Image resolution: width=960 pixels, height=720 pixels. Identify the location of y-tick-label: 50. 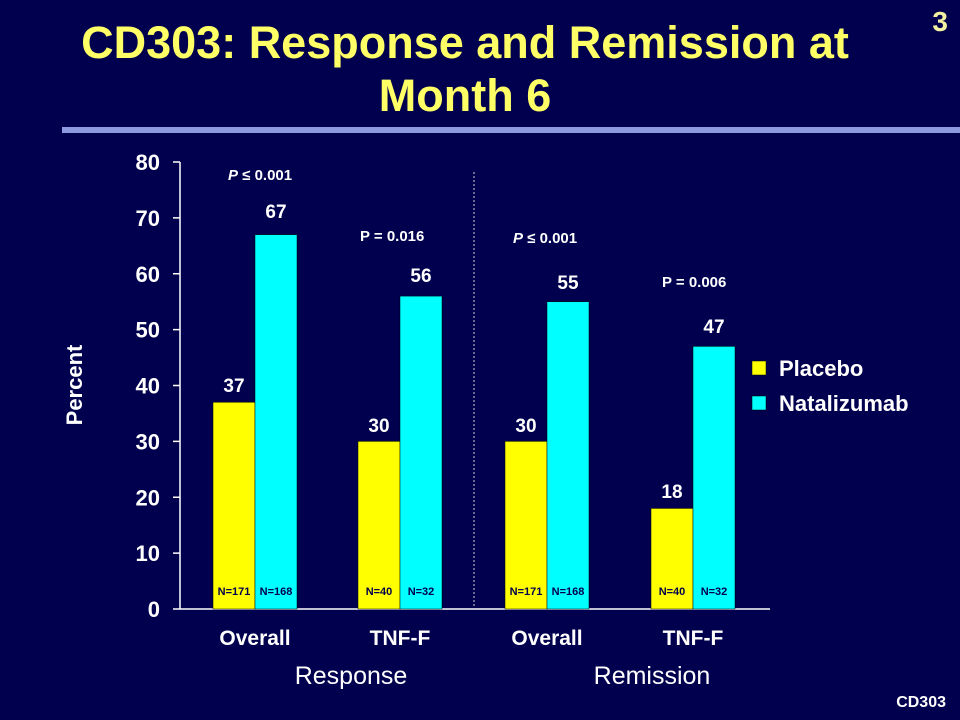
(148, 330).